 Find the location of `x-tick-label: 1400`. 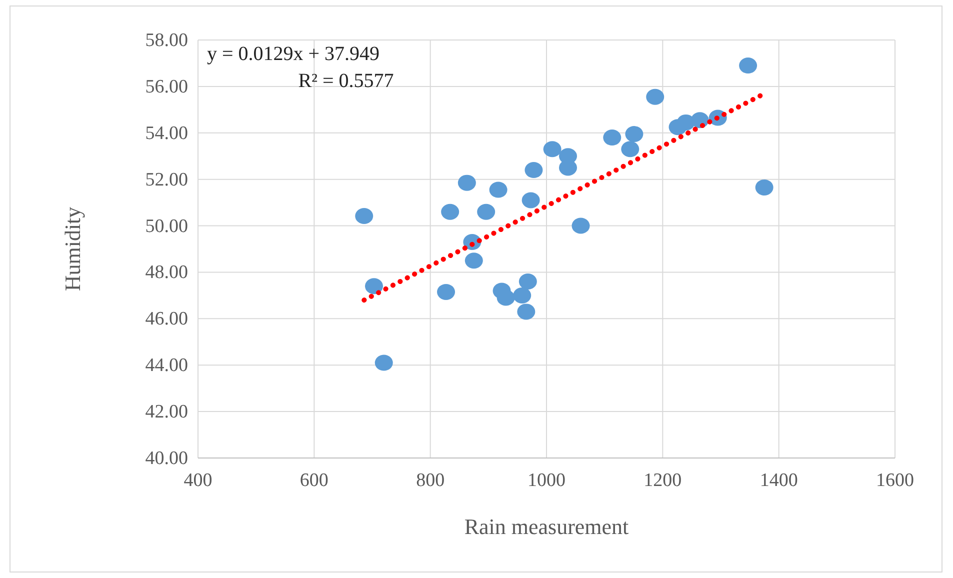

x-tick-label: 1400 is located at coordinates (779, 480).